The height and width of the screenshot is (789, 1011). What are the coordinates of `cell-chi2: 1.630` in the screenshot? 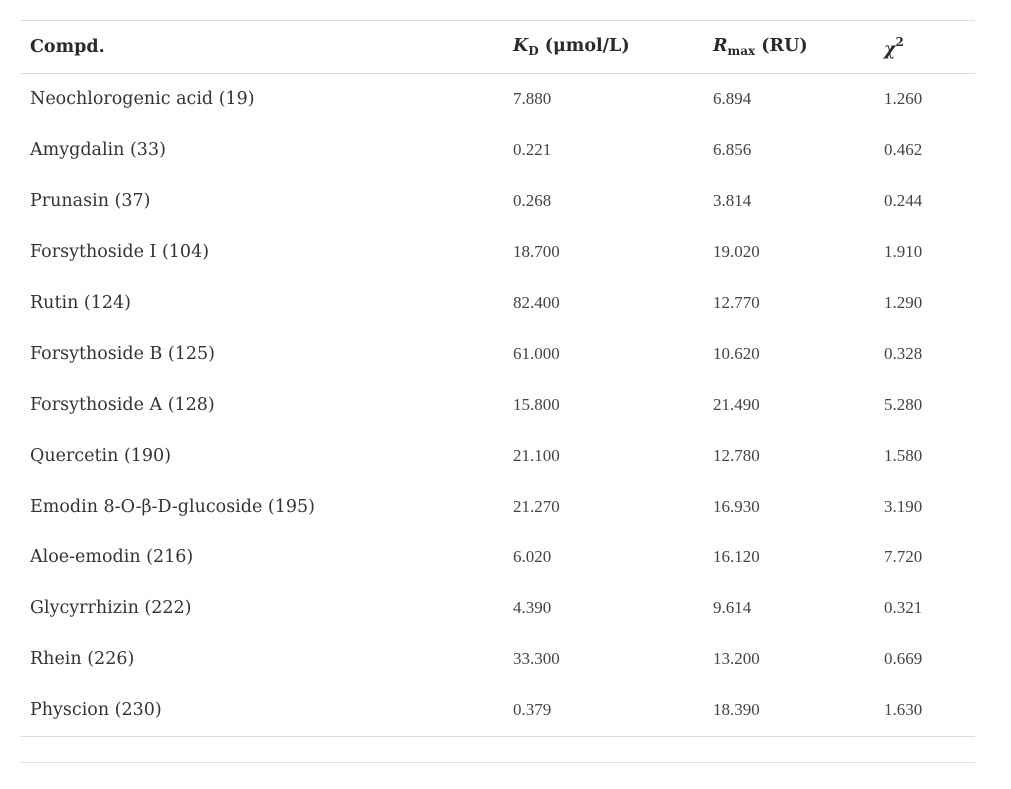 It's located at (925, 710).